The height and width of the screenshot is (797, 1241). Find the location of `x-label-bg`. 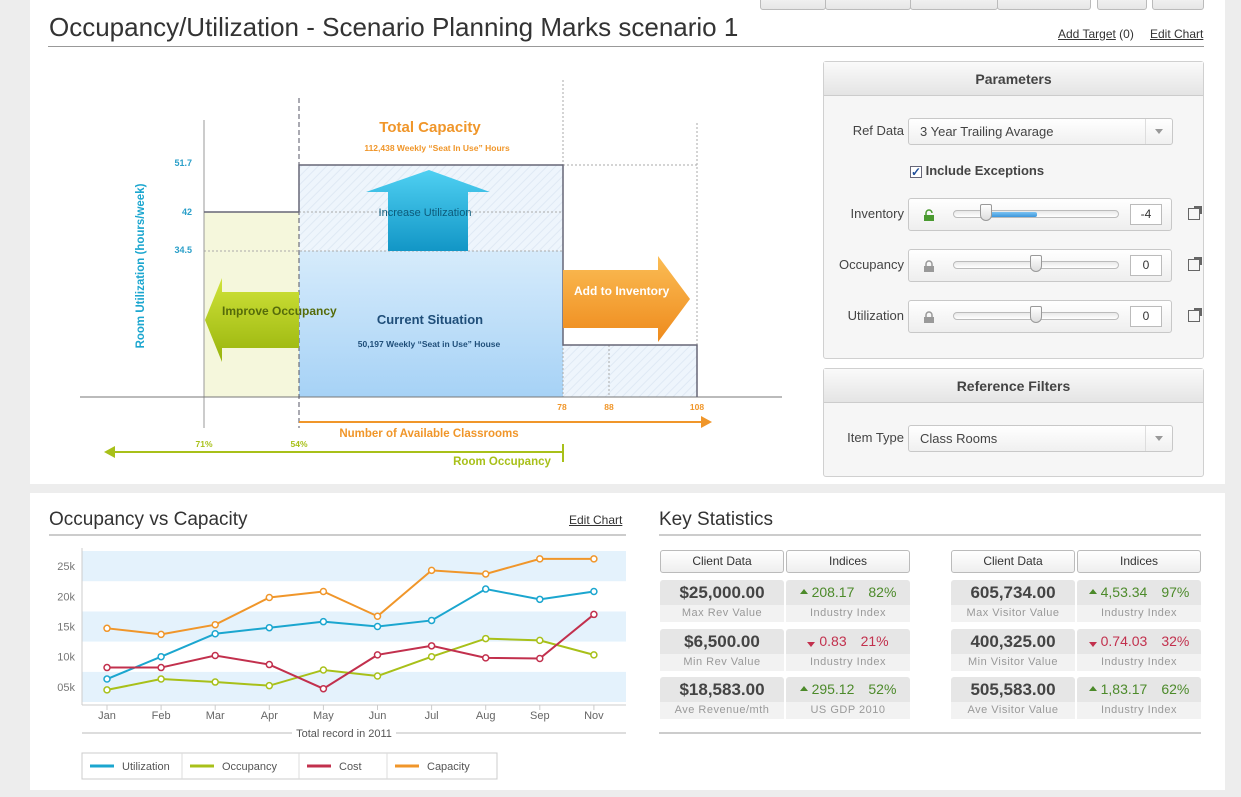

x-label-bg is located at coordinates (344, 732).